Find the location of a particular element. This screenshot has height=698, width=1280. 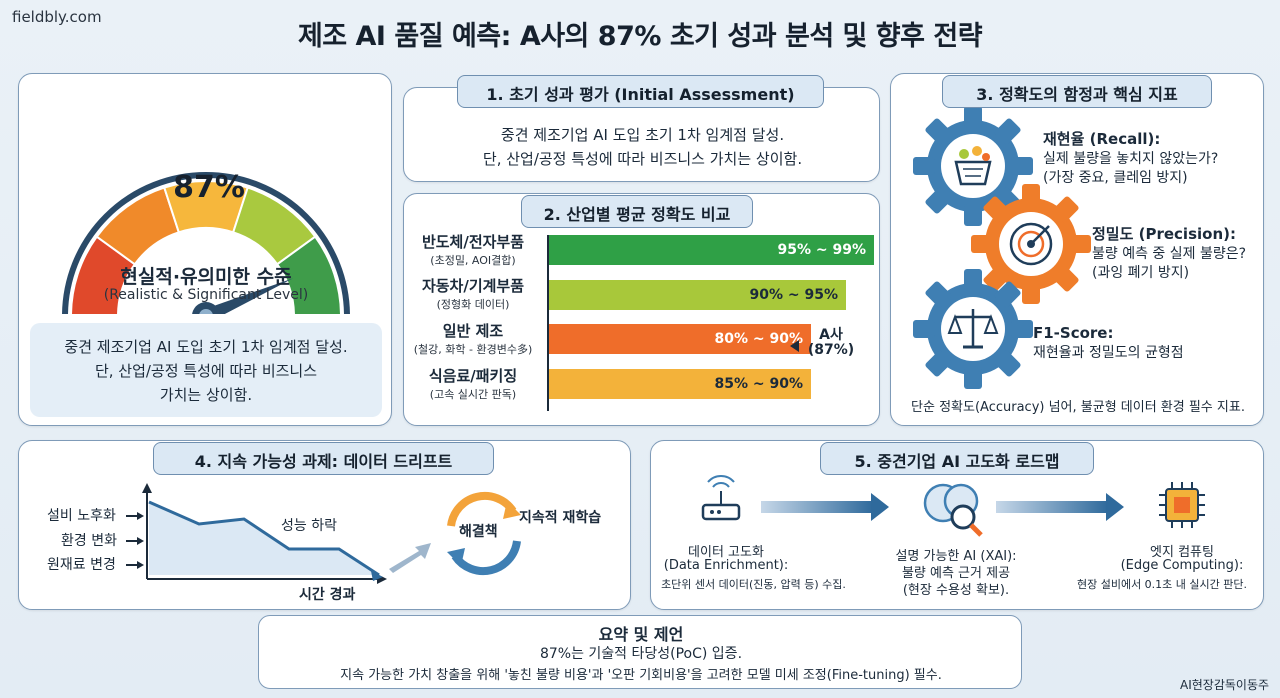

industry-row-label: 자동차/기계부품 (정형화 데이터) is located at coordinates (473, 293).